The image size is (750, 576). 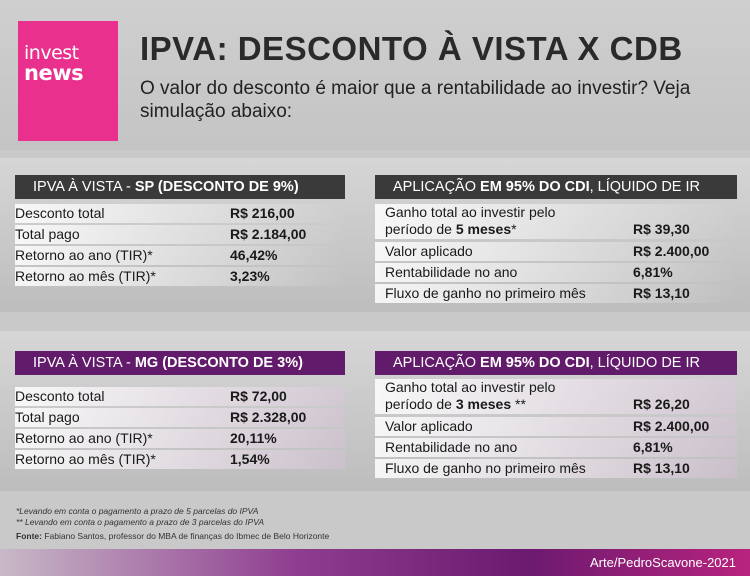 What do you see at coordinates (180, 276) in the screenshot?
I see `sp-row-retorno-mes: Retorno ao mês (TIR)* 3,23%` at bounding box center [180, 276].